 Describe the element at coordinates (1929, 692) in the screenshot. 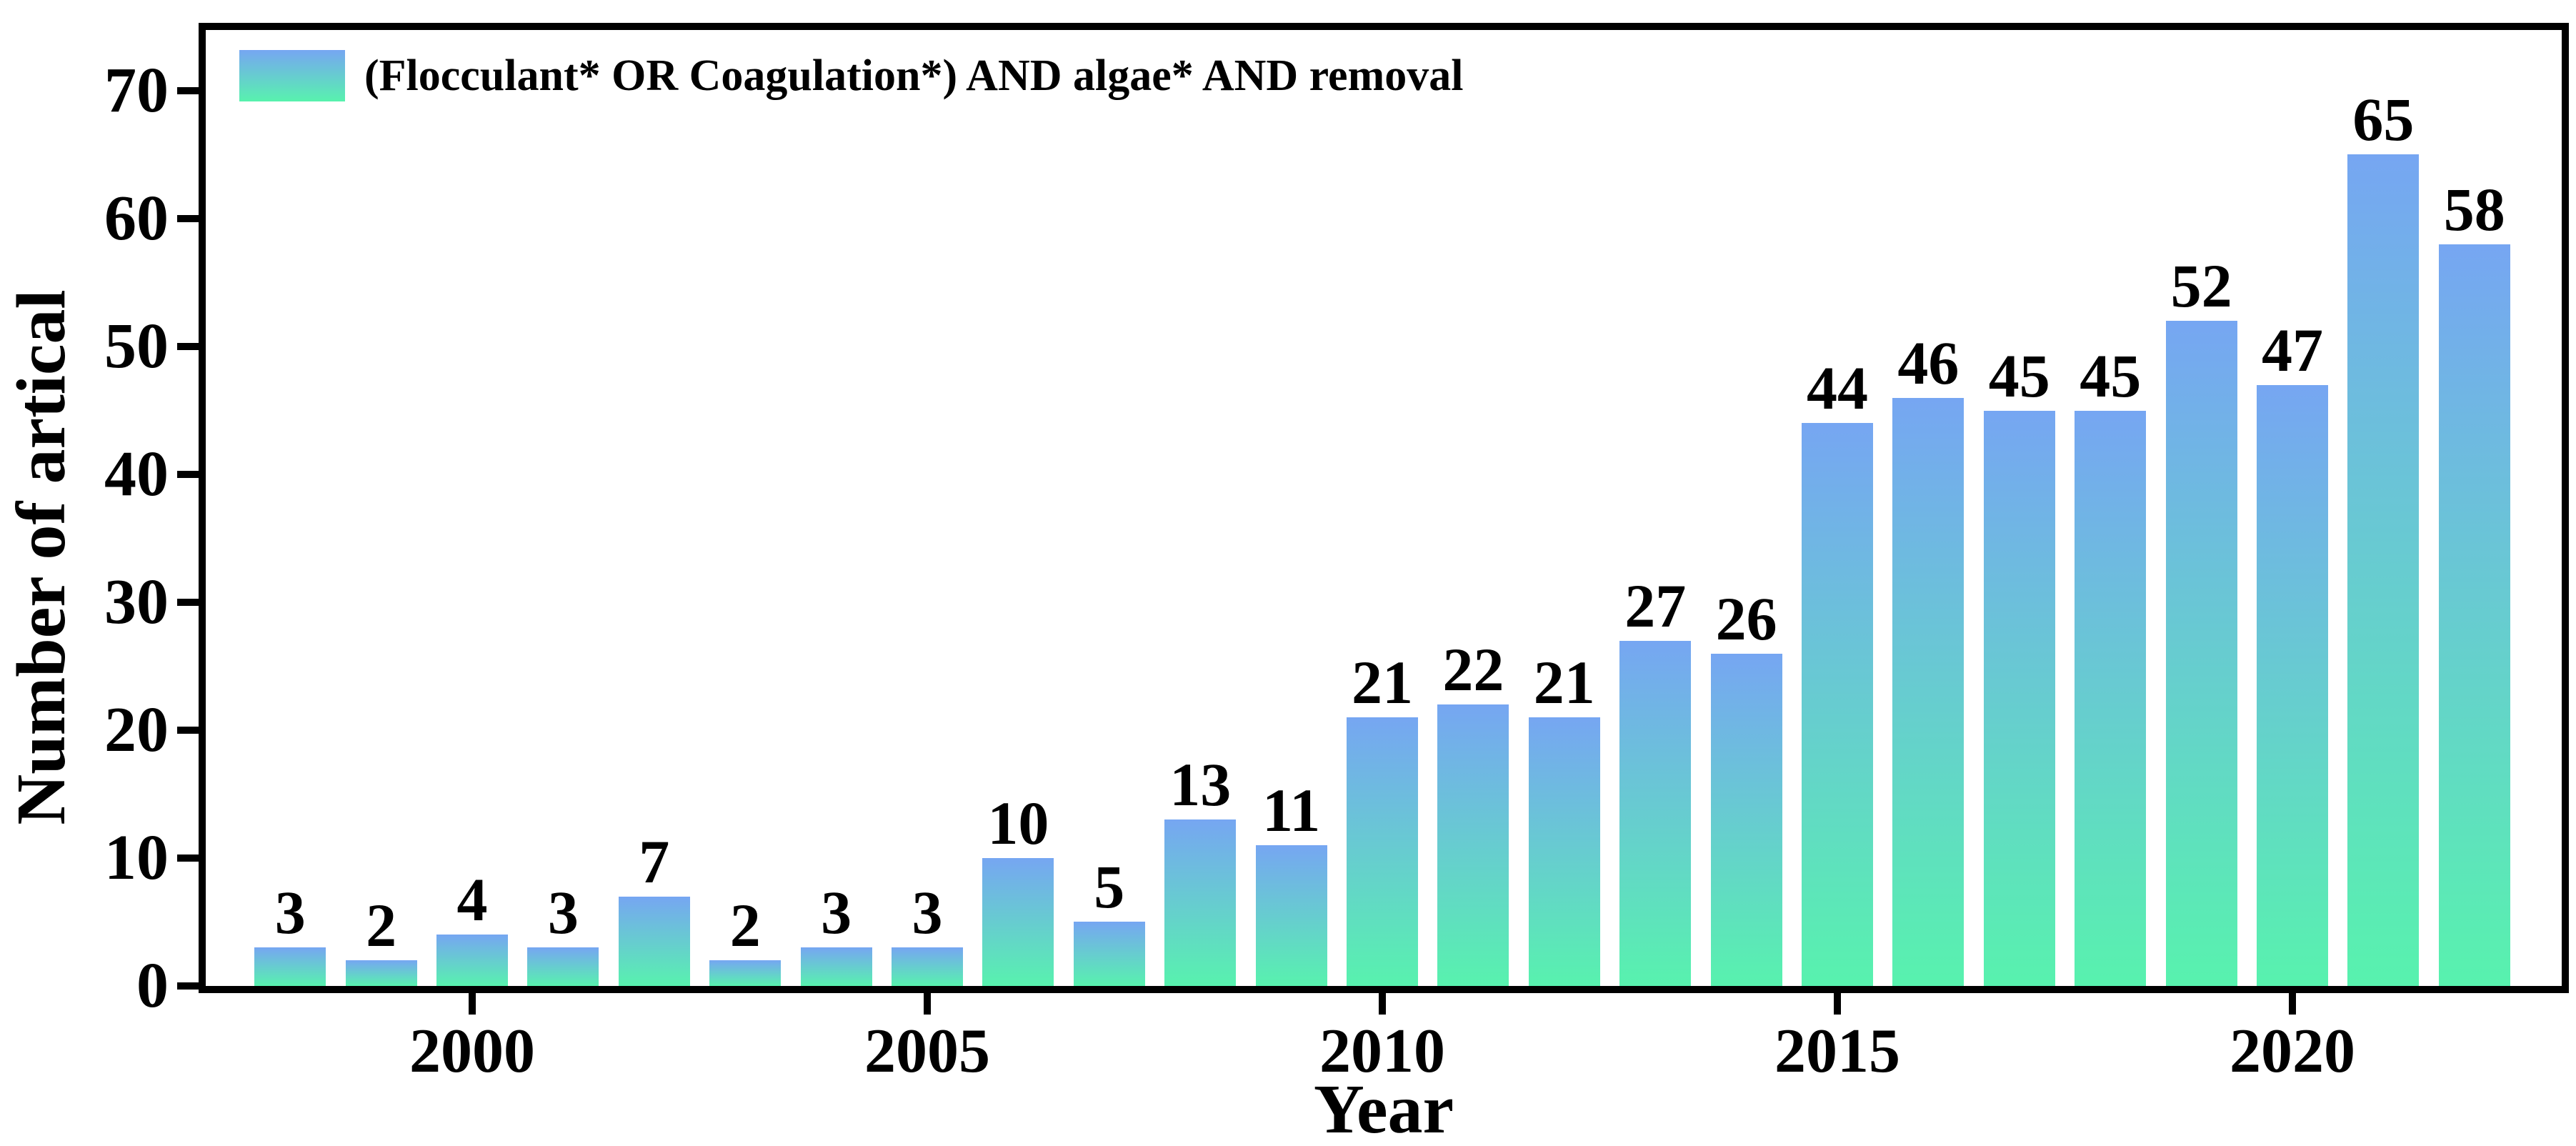

I see `bar-2016` at that location.